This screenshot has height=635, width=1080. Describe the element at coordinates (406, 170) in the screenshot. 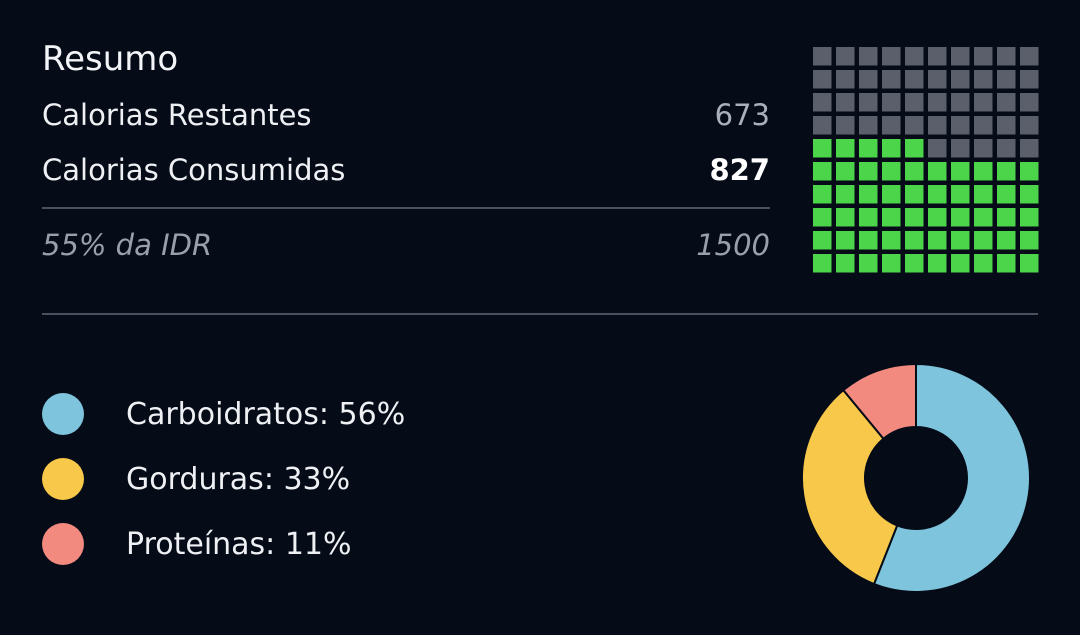

I see `calories-consumed-row: Calorias Consumidas 827` at that location.